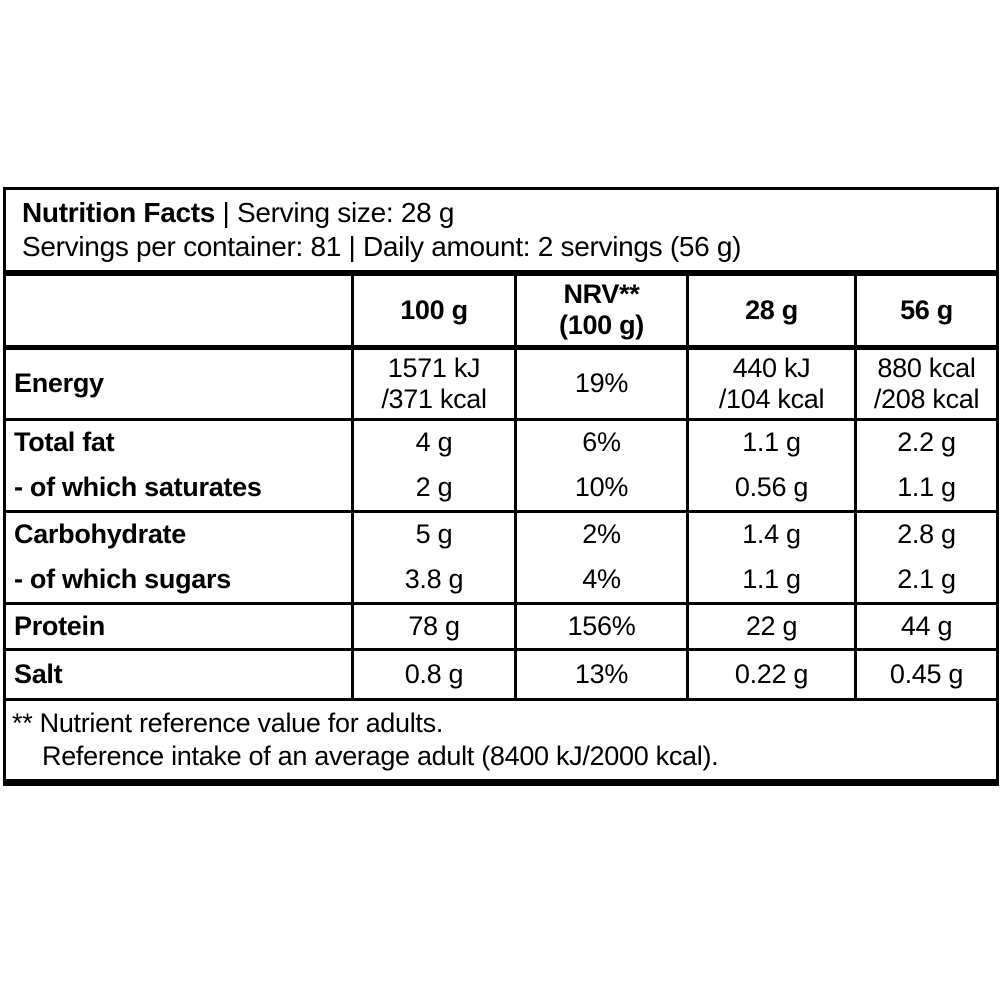 This screenshot has height=1000, width=1000. What do you see at coordinates (601, 674) in the screenshot?
I see `value-nrv: 13%` at bounding box center [601, 674].